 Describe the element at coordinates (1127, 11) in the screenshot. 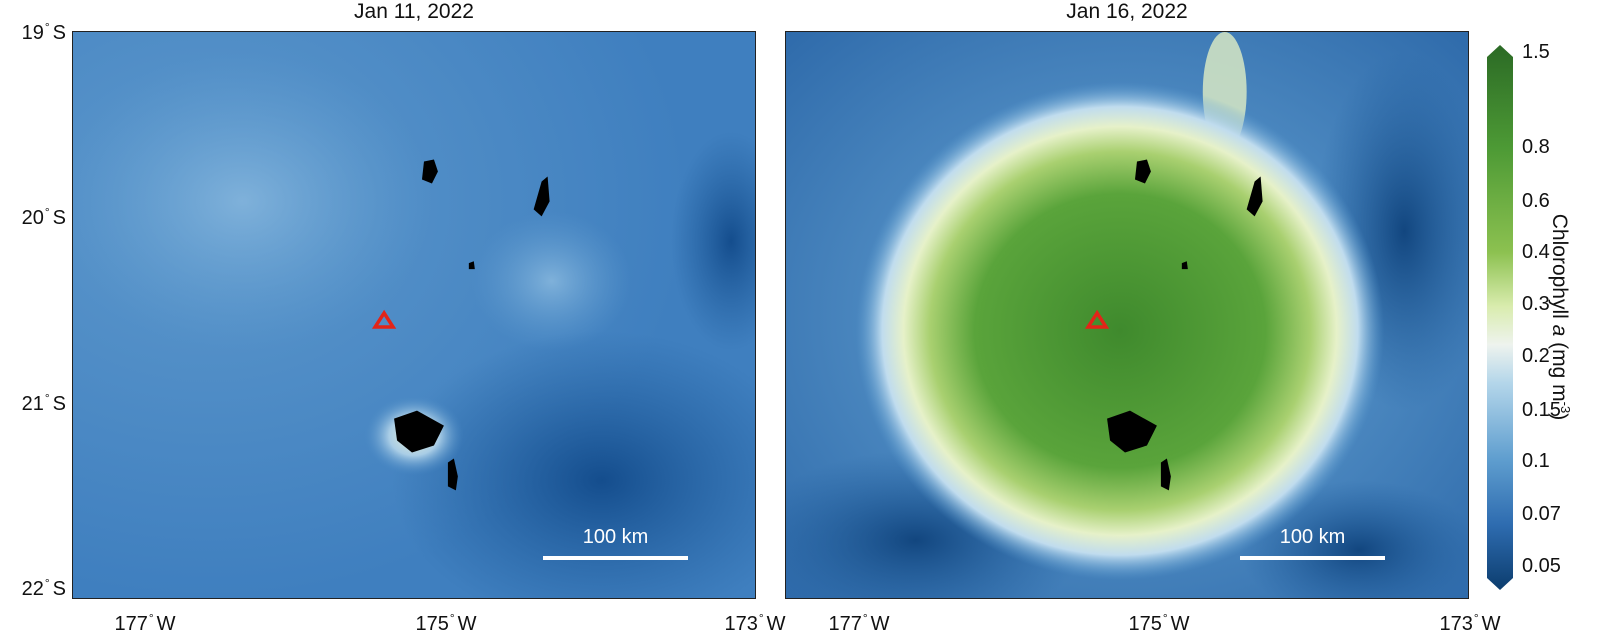

I see `panel-title-jan-16: Jan 16, 2022` at that location.